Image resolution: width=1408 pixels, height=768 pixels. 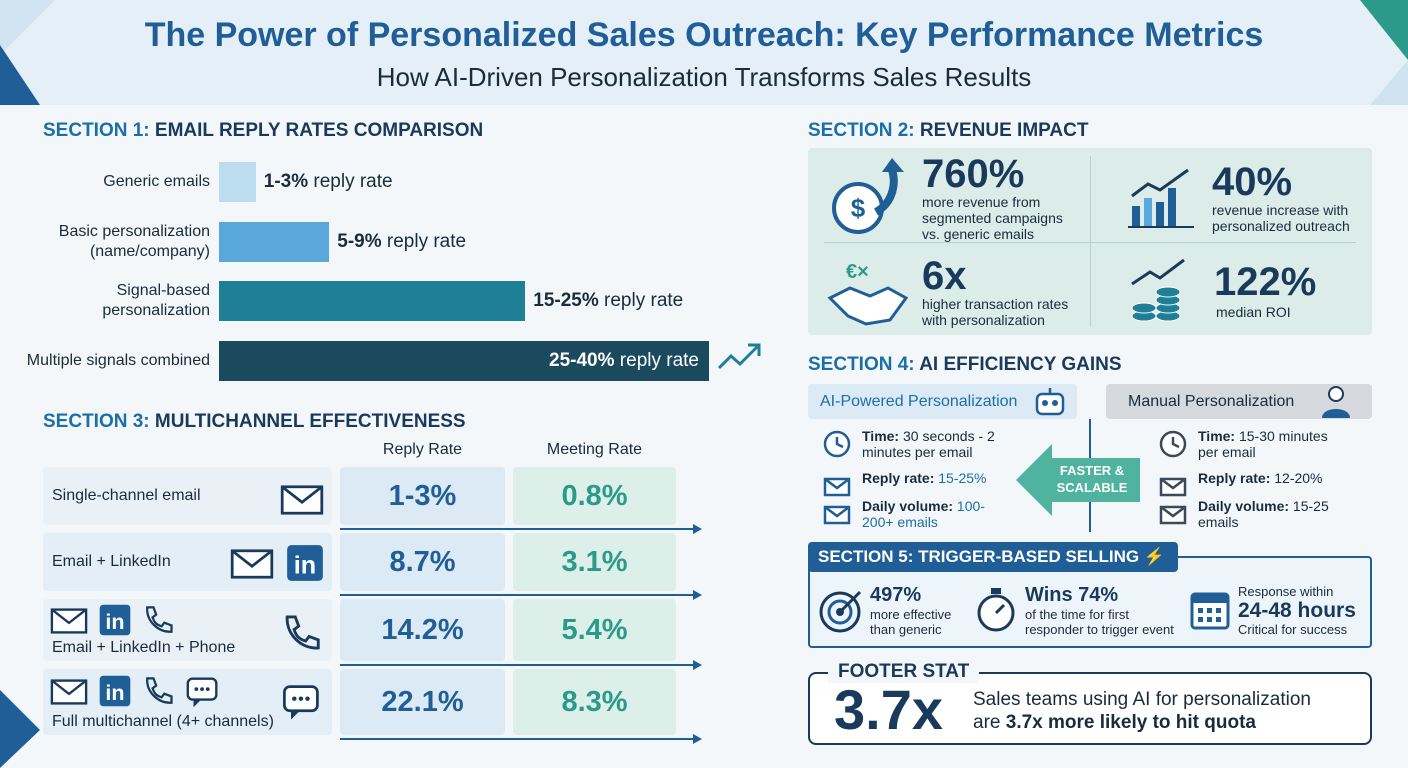 I want to click on divider, so click(x=1090, y=241).